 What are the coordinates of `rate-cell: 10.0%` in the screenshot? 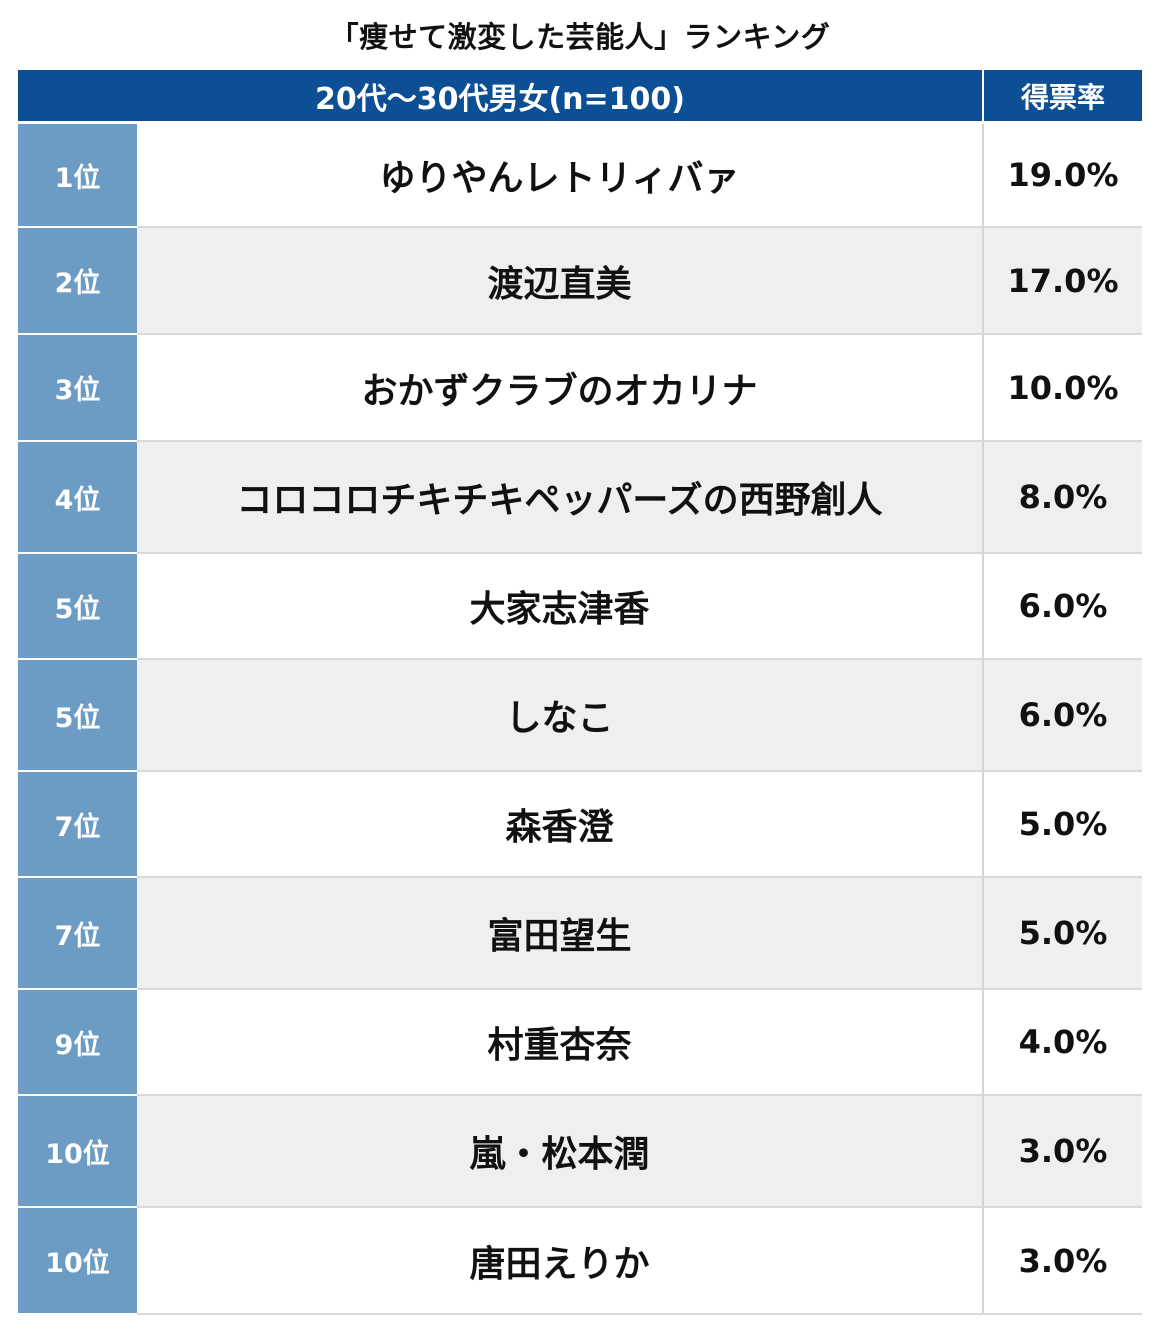 It's located at (1063, 387).